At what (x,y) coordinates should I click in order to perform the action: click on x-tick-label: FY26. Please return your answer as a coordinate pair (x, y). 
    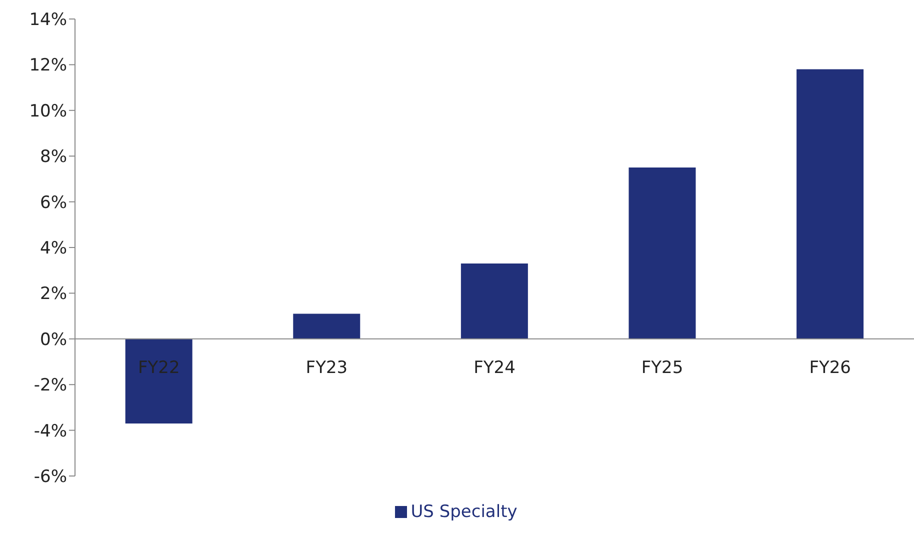
    Looking at the image, I should click on (830, 368).